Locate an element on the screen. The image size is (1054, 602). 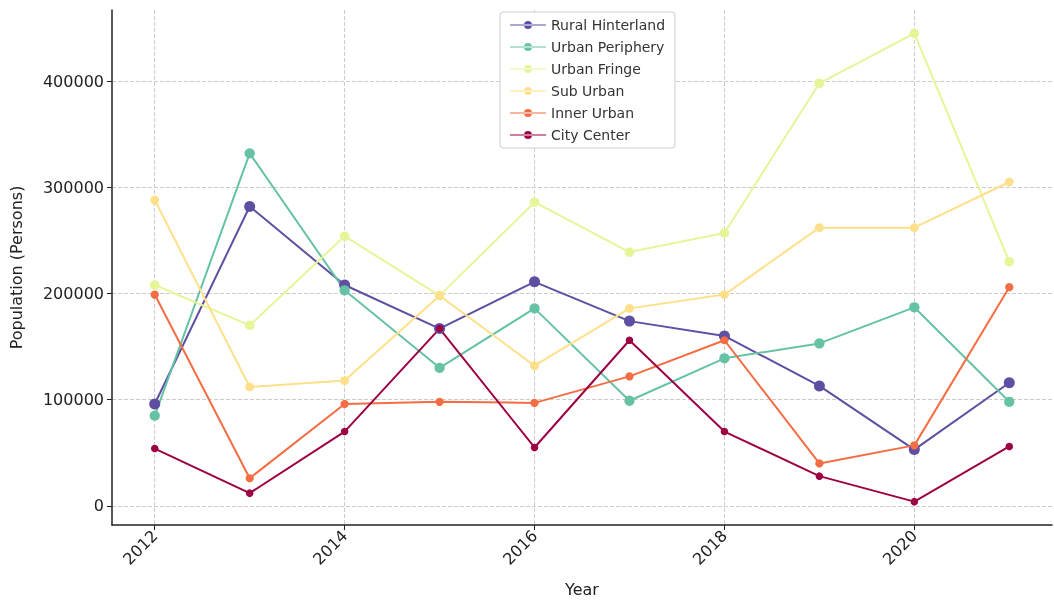
y-tick-label: 200000 is located at coordinates (73, 294).